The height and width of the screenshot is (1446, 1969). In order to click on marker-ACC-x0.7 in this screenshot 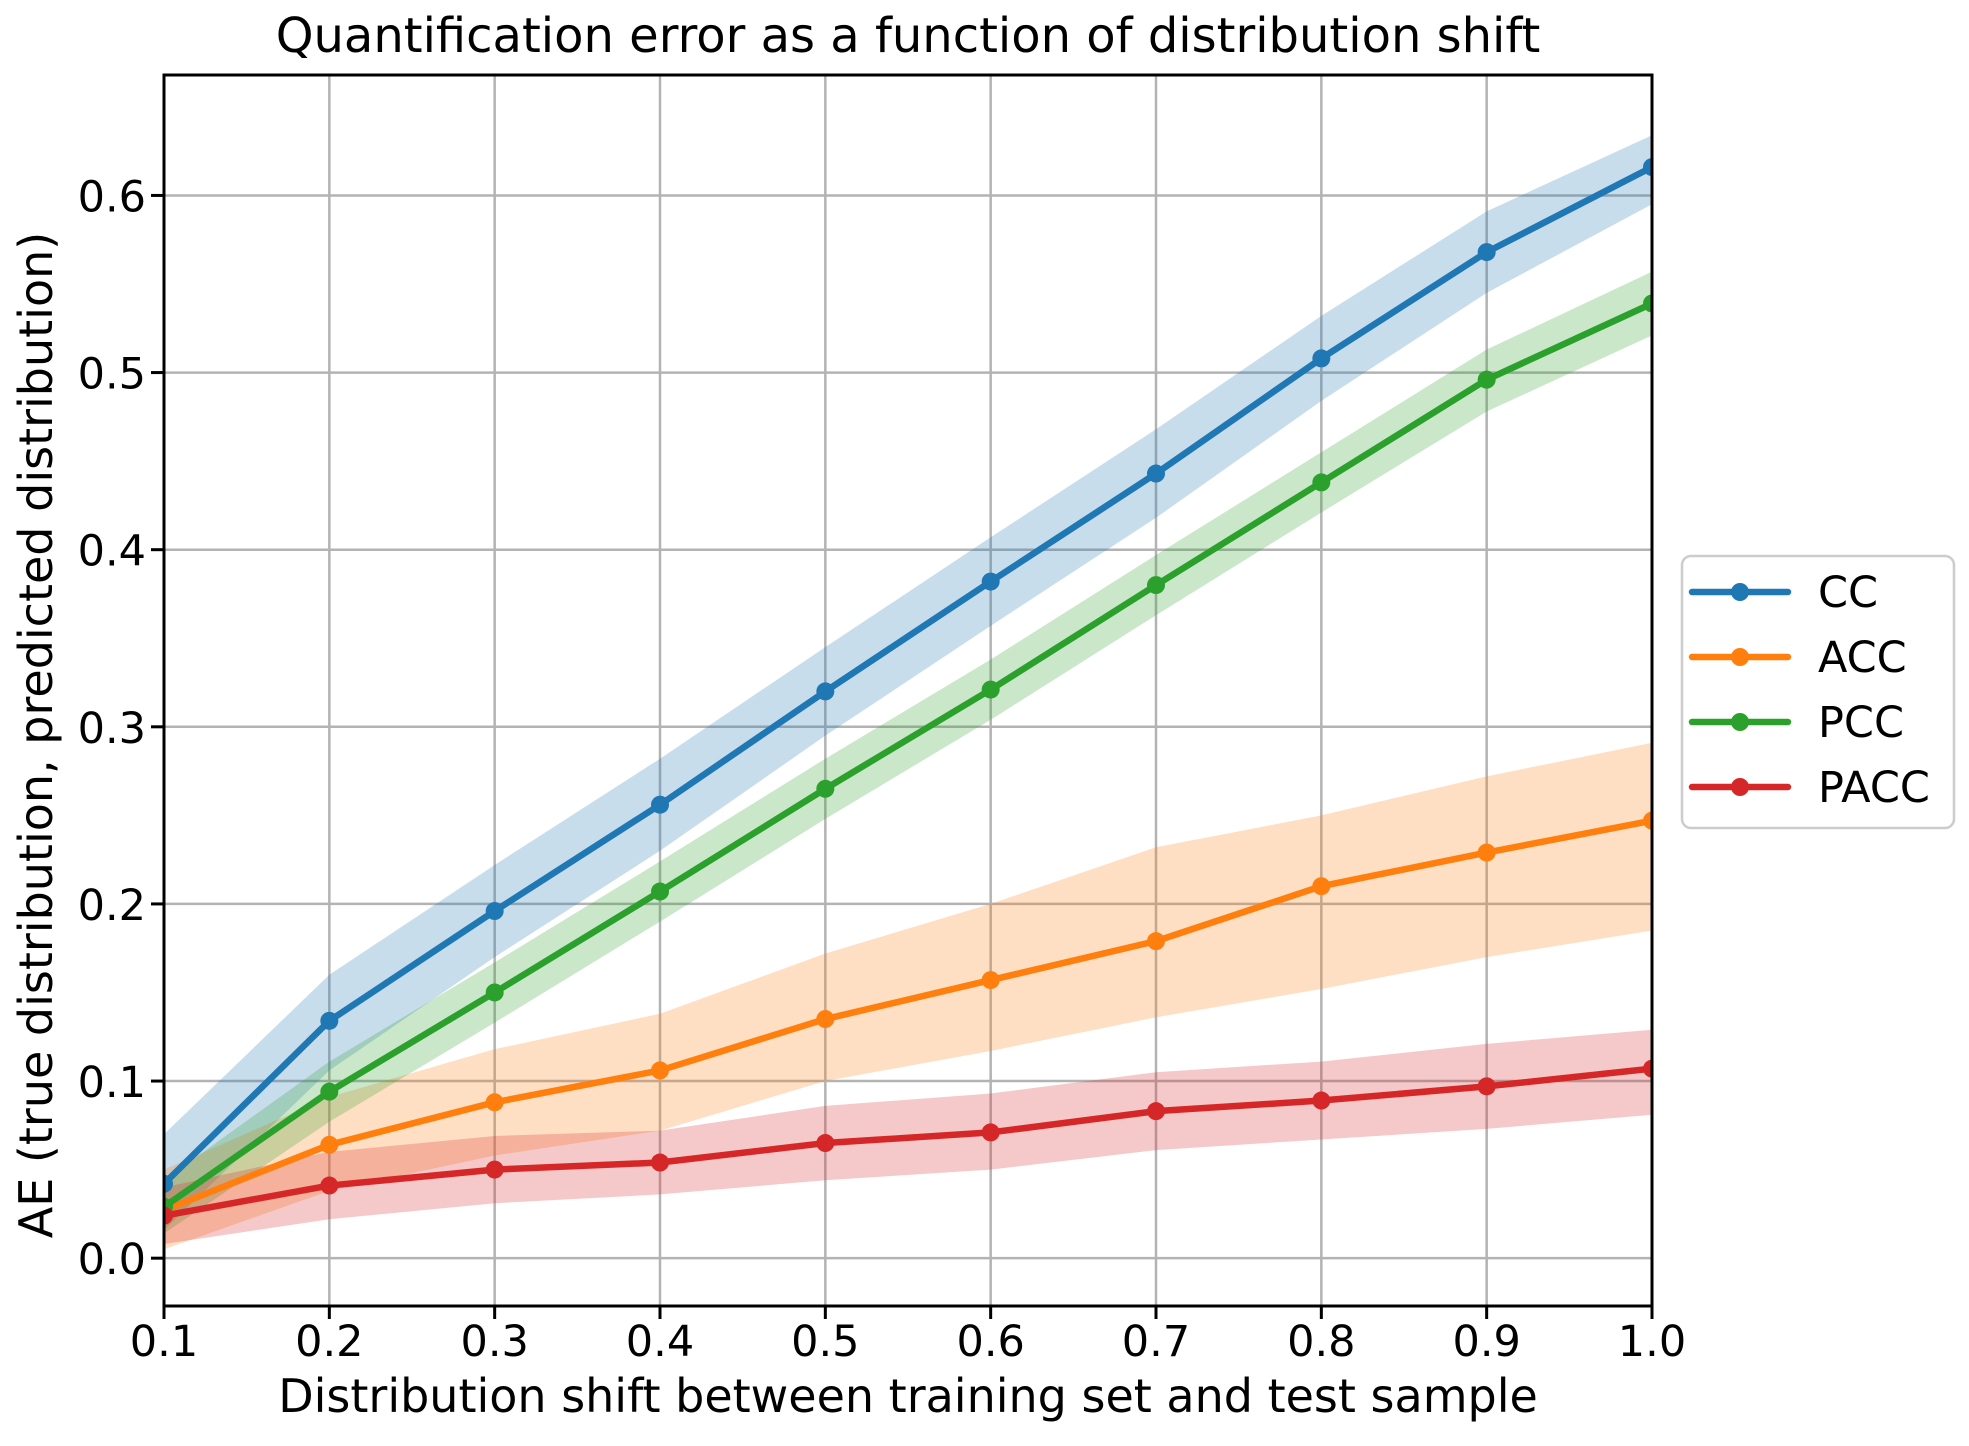, I will do `click(1156, 941)`.